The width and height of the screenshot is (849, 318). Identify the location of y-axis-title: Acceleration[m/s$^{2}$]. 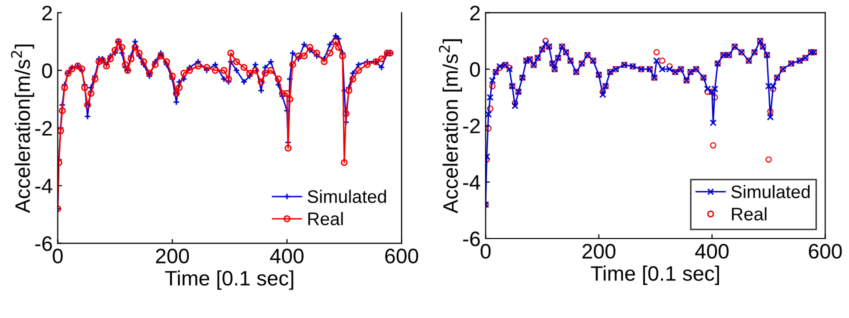
(22, 128).